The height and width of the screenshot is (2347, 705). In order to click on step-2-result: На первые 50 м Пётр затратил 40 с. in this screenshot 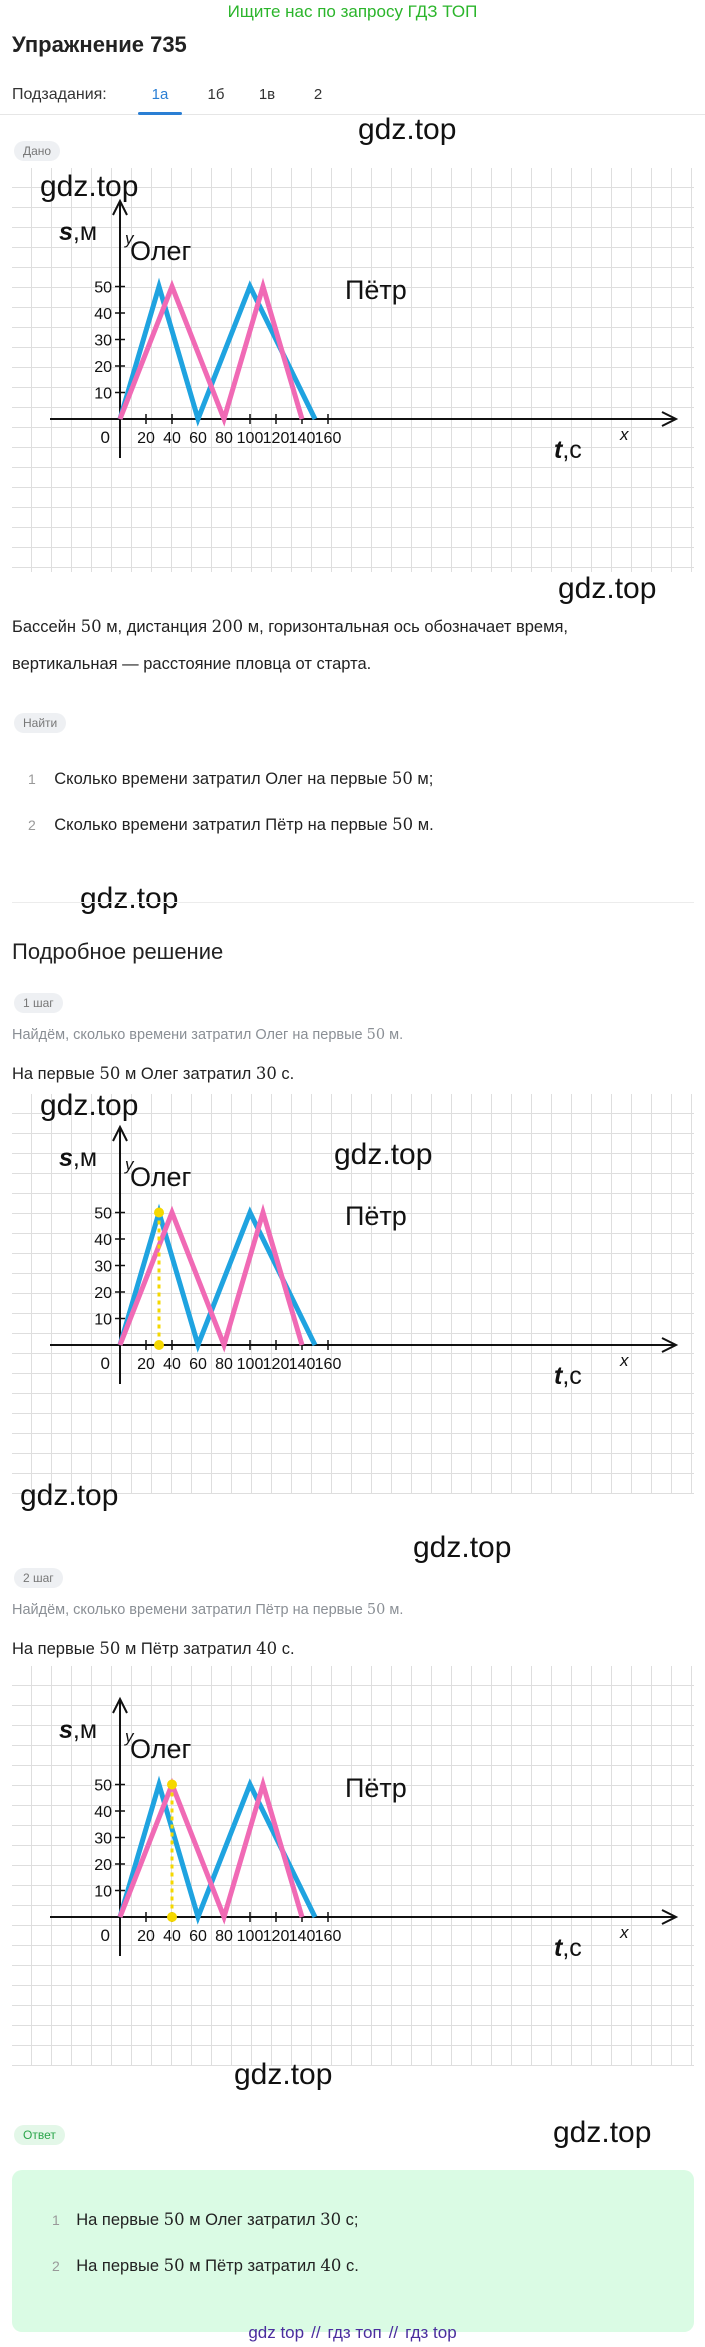, I will do `click(153, 1648)`.